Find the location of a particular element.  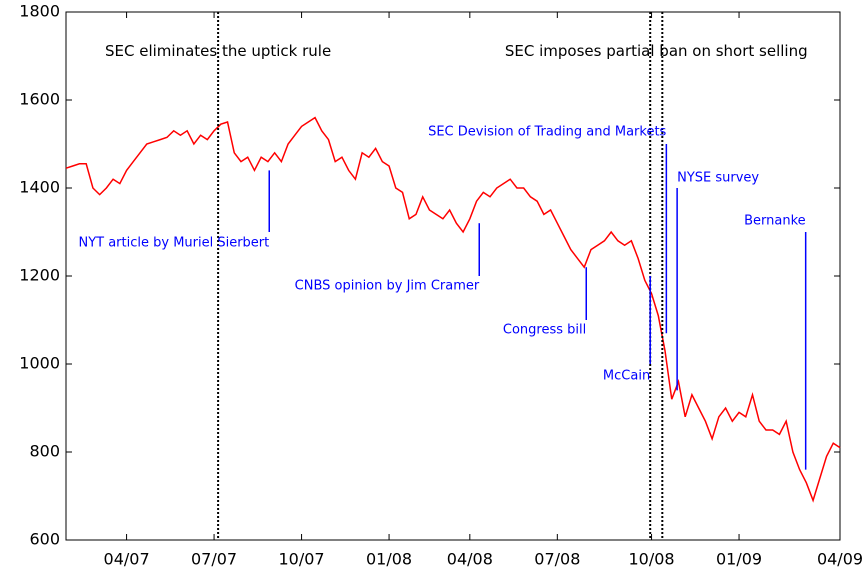

y-tick-label: 600 is located at coordinates (44, 539).